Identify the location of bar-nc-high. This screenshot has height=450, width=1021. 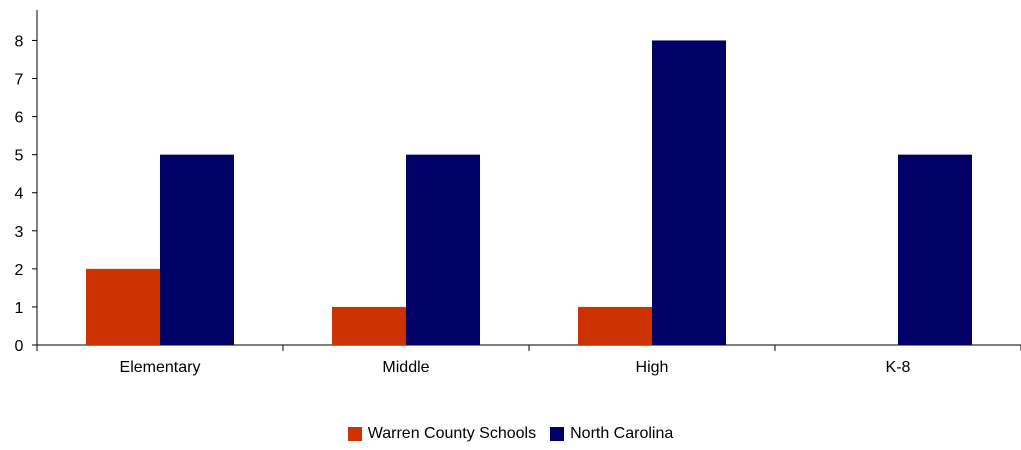
(689, 193).